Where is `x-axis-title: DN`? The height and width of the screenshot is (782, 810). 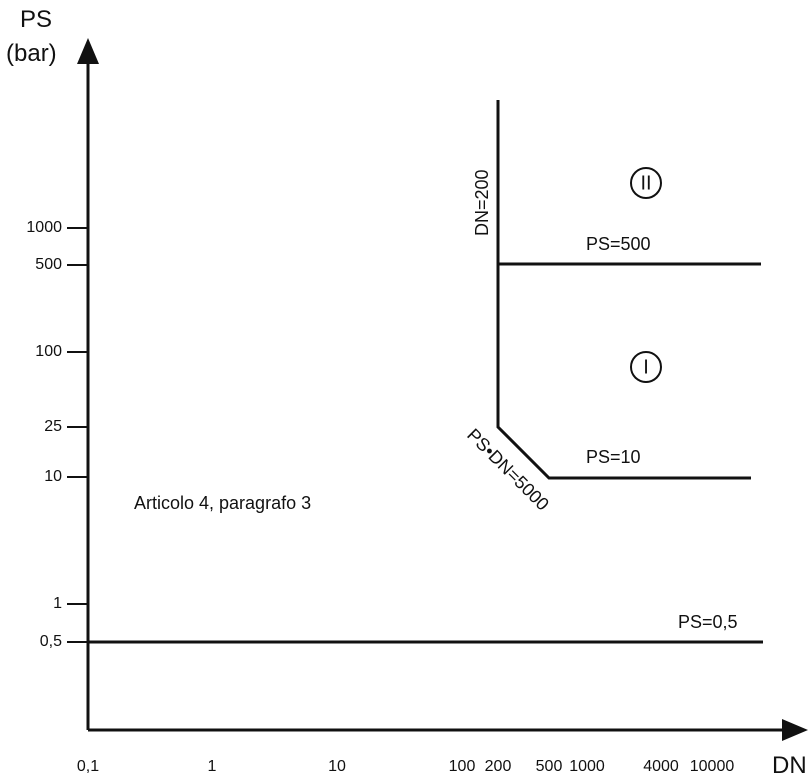
x-axis-title: DN is located at coordinates (789, 765).